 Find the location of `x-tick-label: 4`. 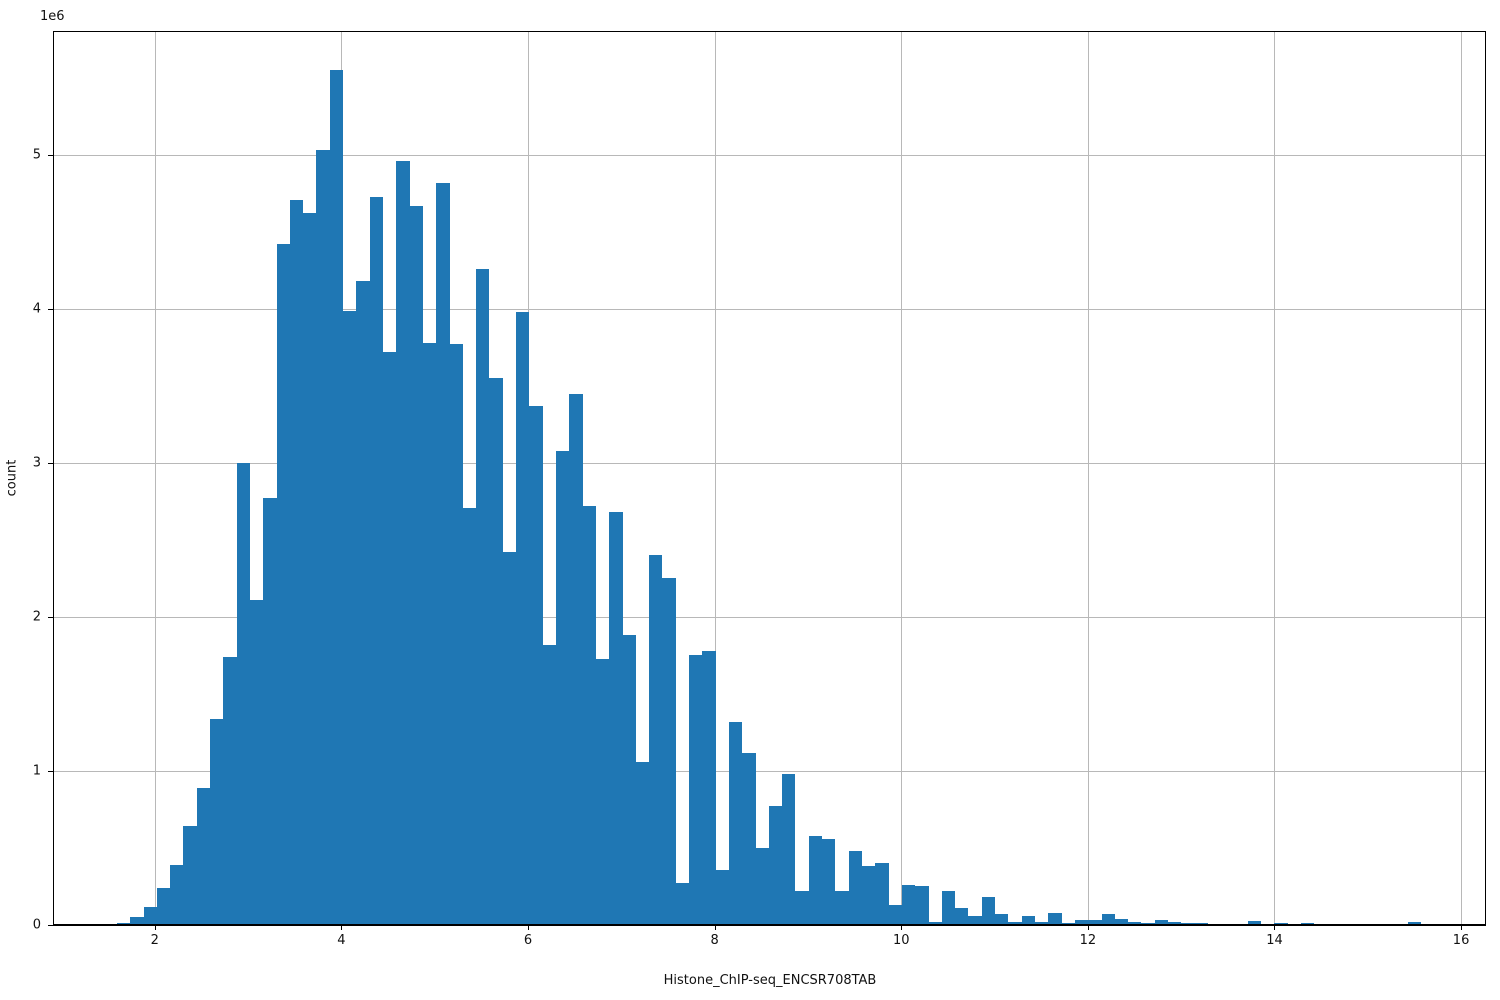

x-tick-label: 4 is located at coordinates (341, 940).